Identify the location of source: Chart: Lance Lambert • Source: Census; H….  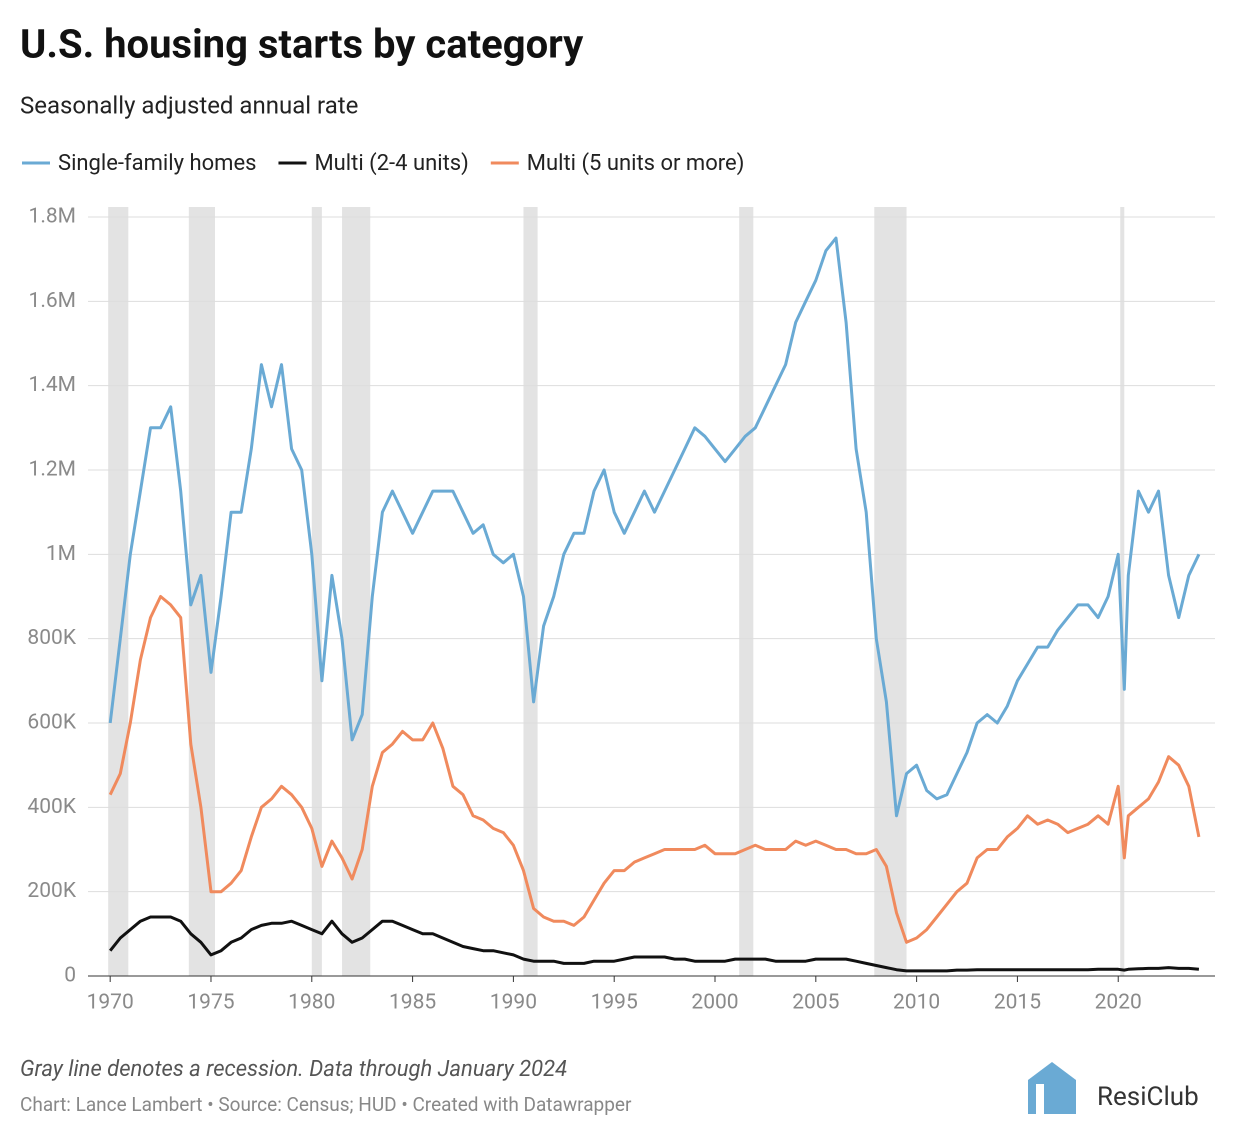
(326, 1104).